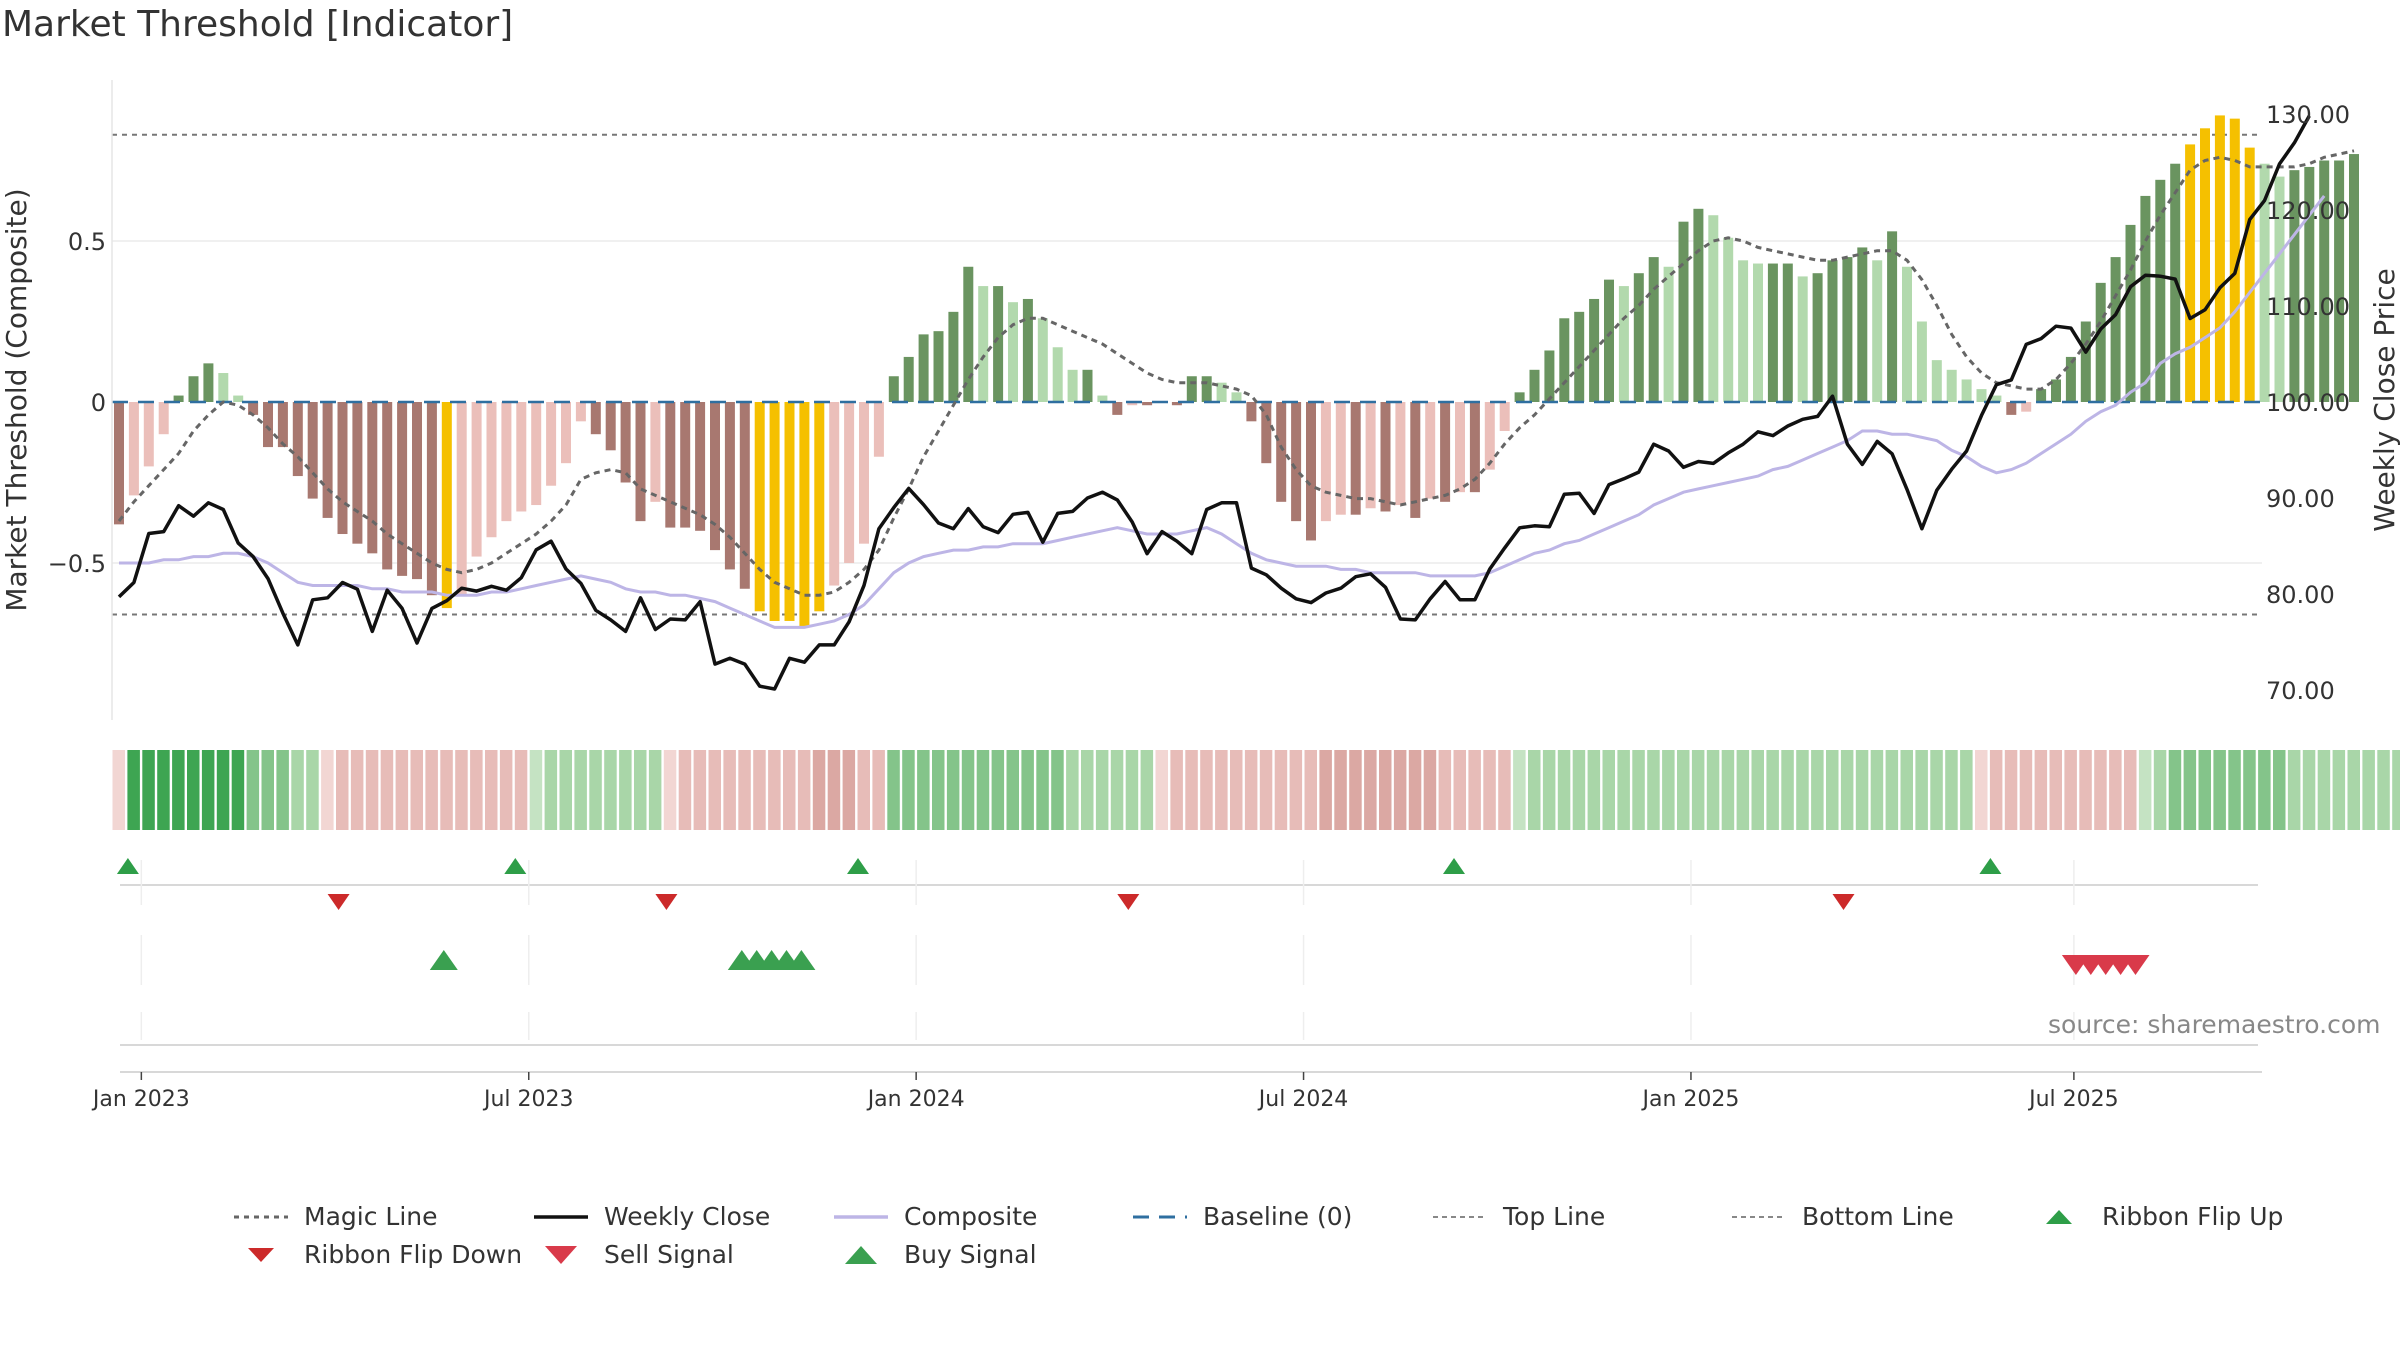 Image resolution: width=2400 pixels, height=1350 pixels. Describe the element at coordinates (258, 24) in the screenshot. I see `chart-title: Market Threshold [Indicator]` at that location.